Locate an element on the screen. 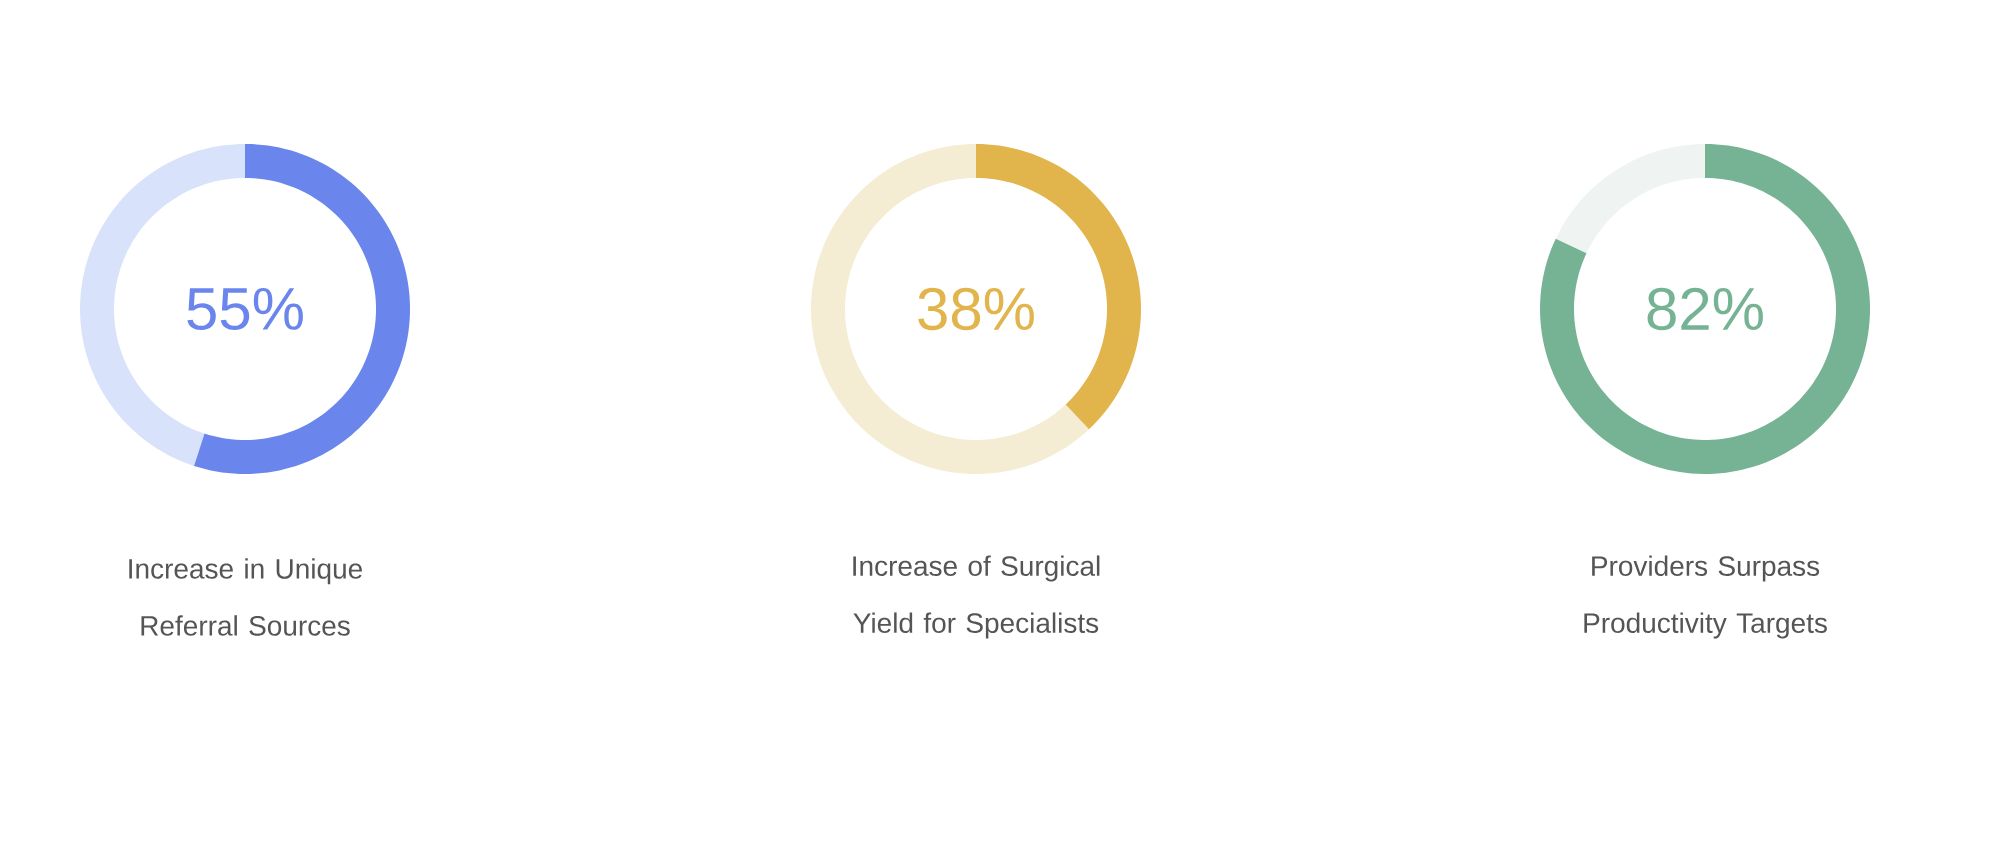  data-label: 38% is located at coordinates (976, 309).